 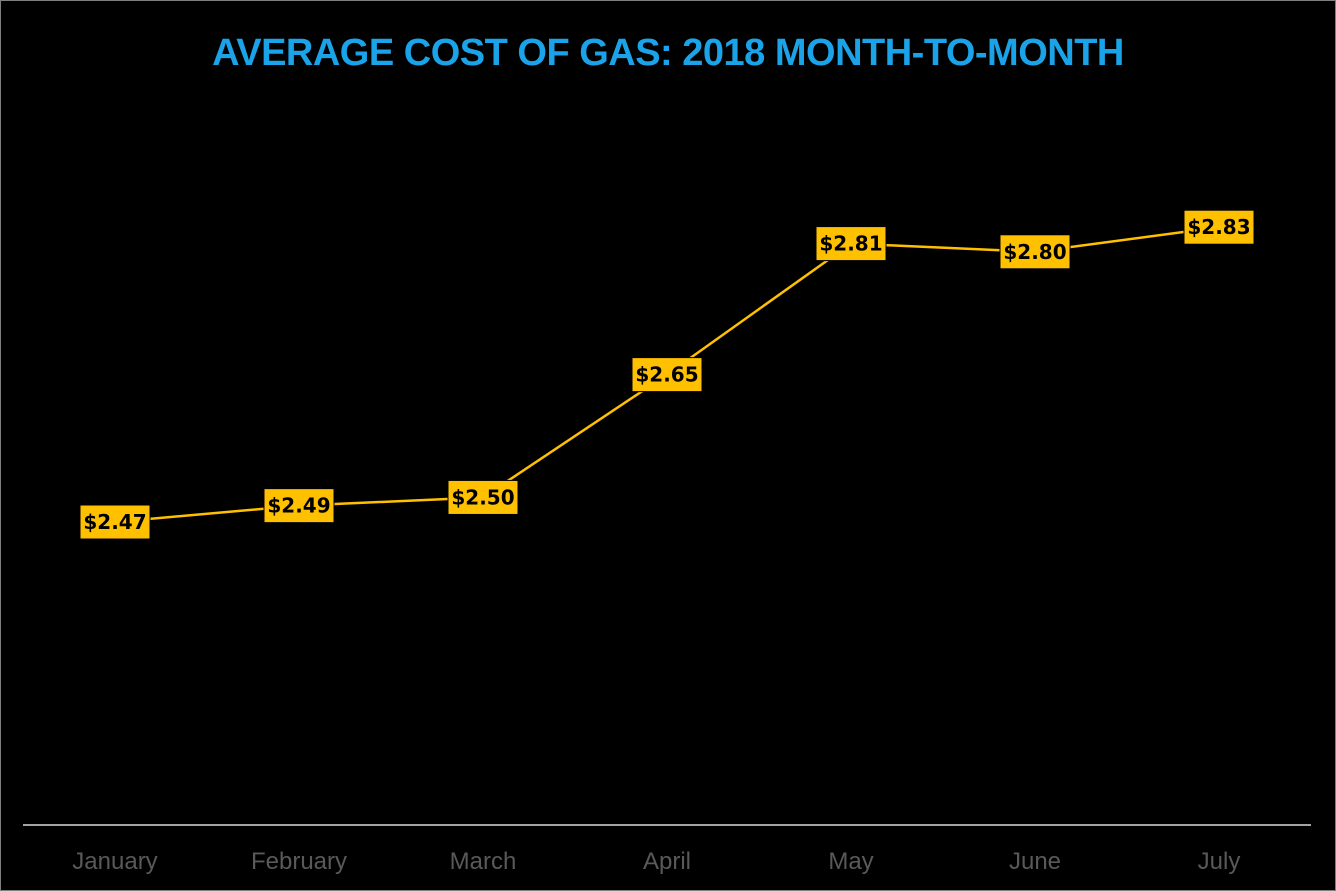 What do you see at coordinates (483, 861) in the screenshot?
I see `x-tick-label: March` at bounding box center [483, 861].